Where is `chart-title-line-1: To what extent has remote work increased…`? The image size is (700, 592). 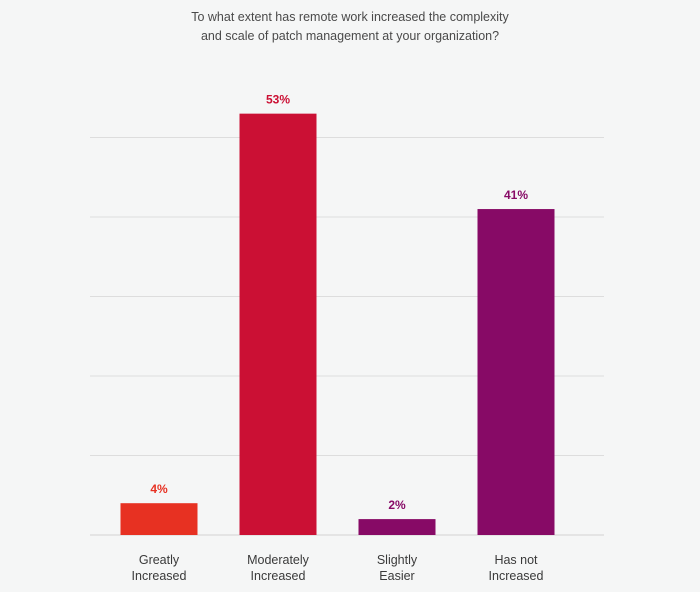 chart-title-line-1: To what extent has remote work increased… is located at coordinates (350, 17).